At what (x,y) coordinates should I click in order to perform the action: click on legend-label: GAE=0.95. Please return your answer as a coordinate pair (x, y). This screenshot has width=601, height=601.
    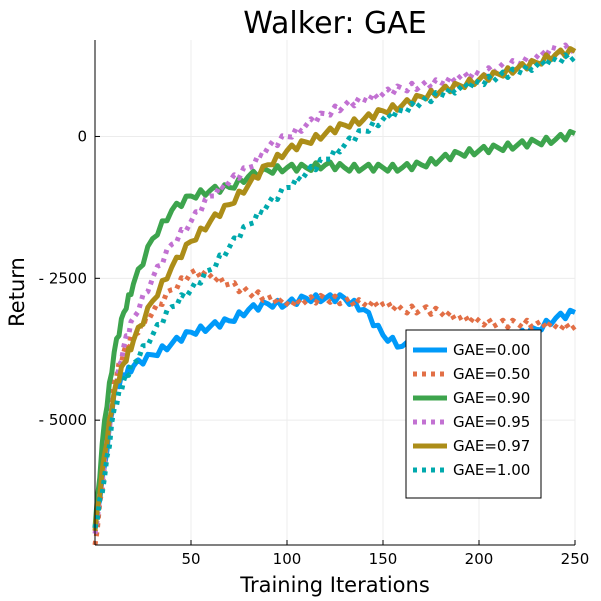
    Looking at the image, I should click on (491, 422).